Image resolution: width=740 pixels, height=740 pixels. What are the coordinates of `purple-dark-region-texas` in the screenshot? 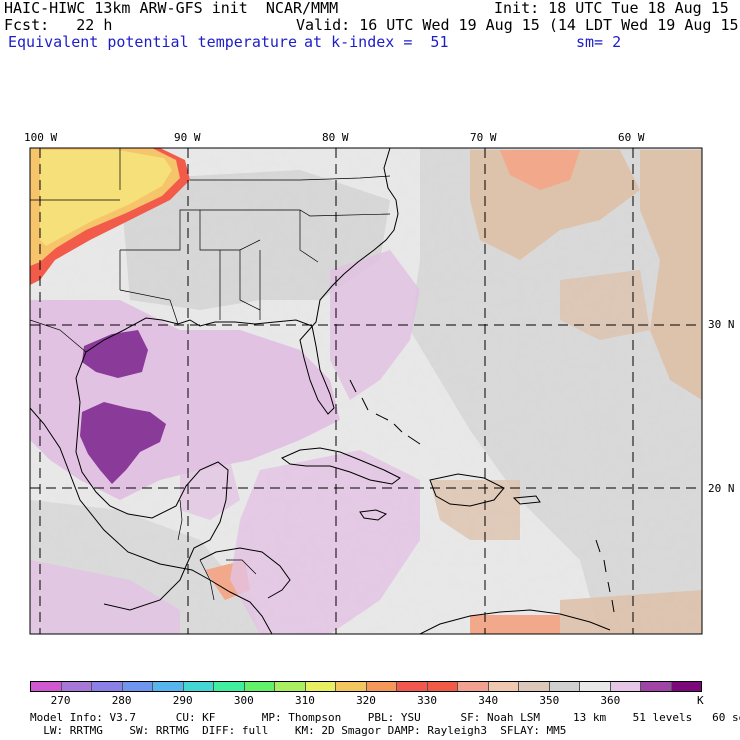 It's located at (115, 354).